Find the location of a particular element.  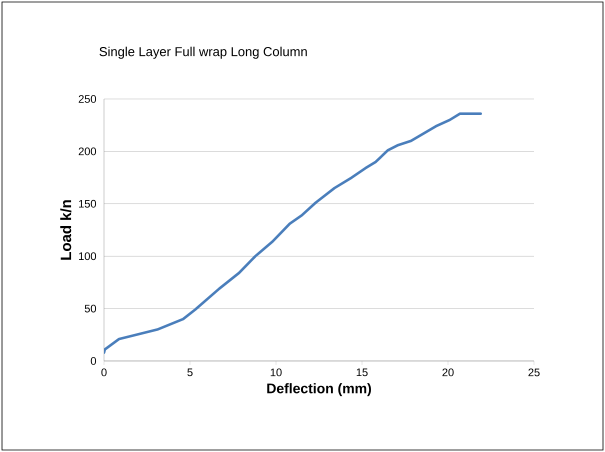

y-tick-label: 250 is located at coordinates (87, 99).